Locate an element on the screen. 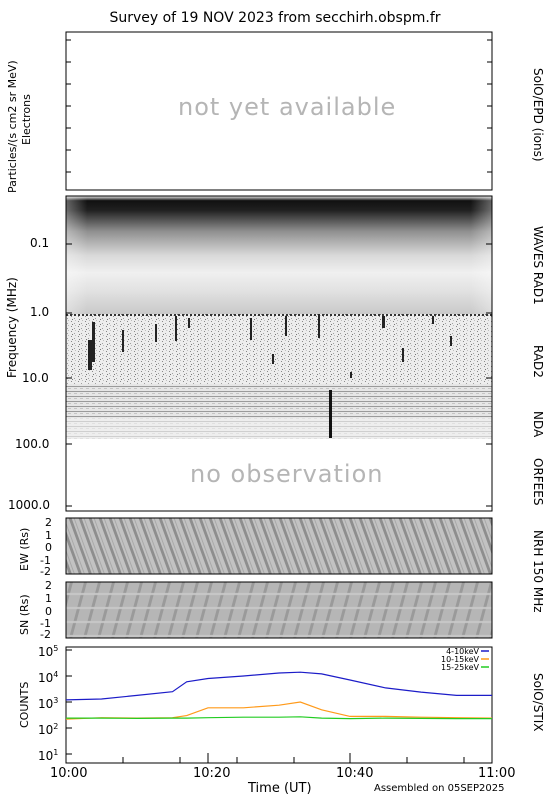 Image resolution: width=550 pixels, height=800 pixels. ew-tick-0: 0 is located at coordinates (48, 547).